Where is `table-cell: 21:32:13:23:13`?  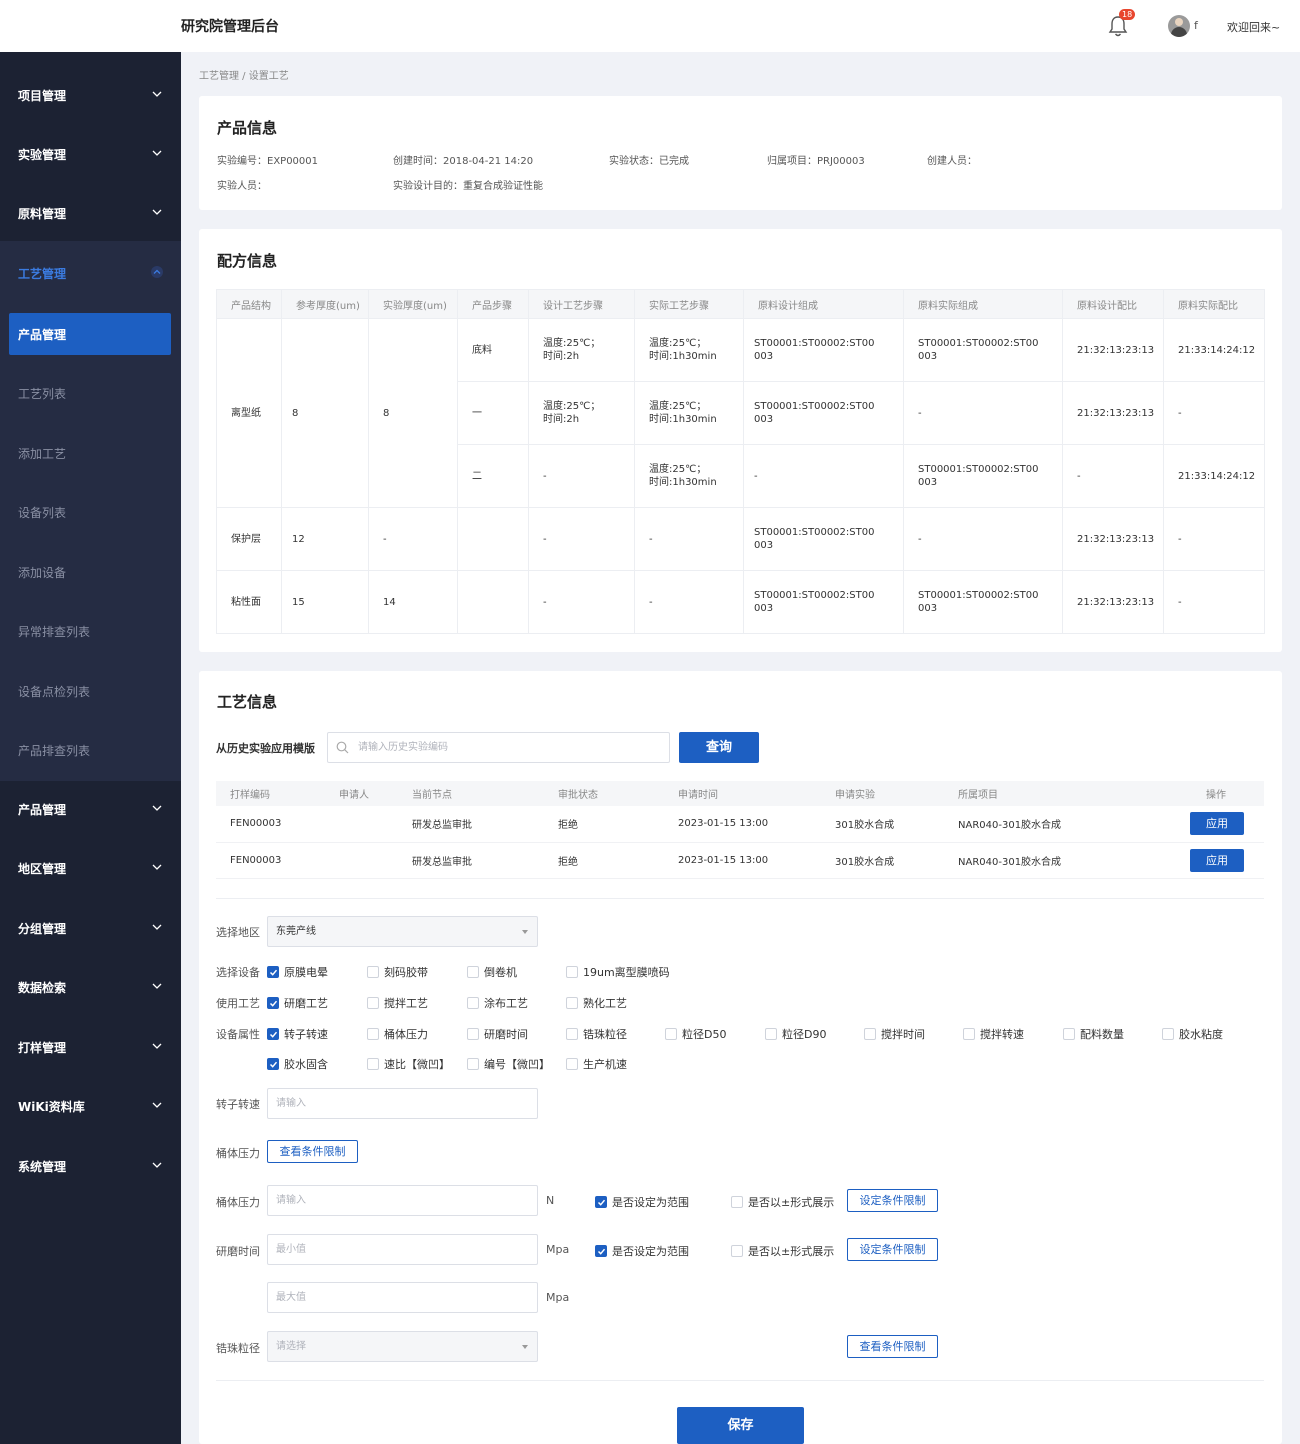 table-cell: 21:32:13:23:13 is located at coordinates (1113, 602).